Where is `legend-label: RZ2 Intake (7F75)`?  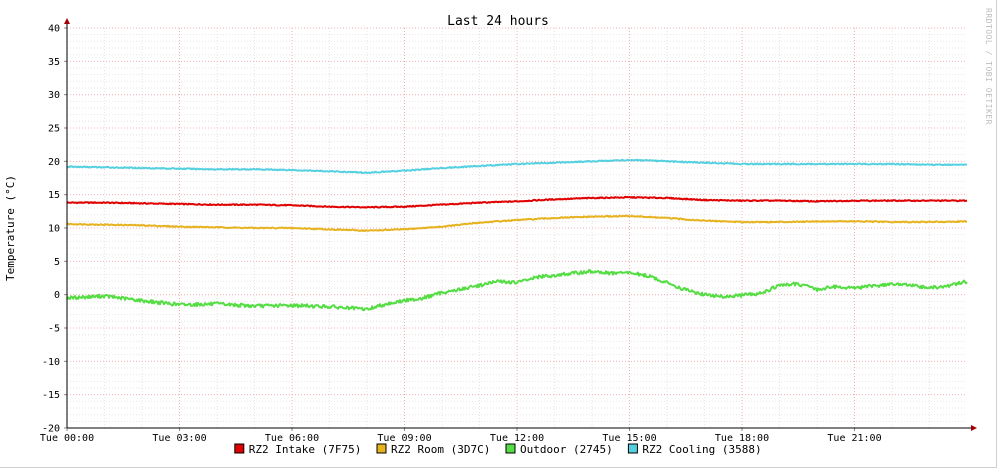 legend-label: RZ2 Intake (7F75) is located at coordinates (305, 449).